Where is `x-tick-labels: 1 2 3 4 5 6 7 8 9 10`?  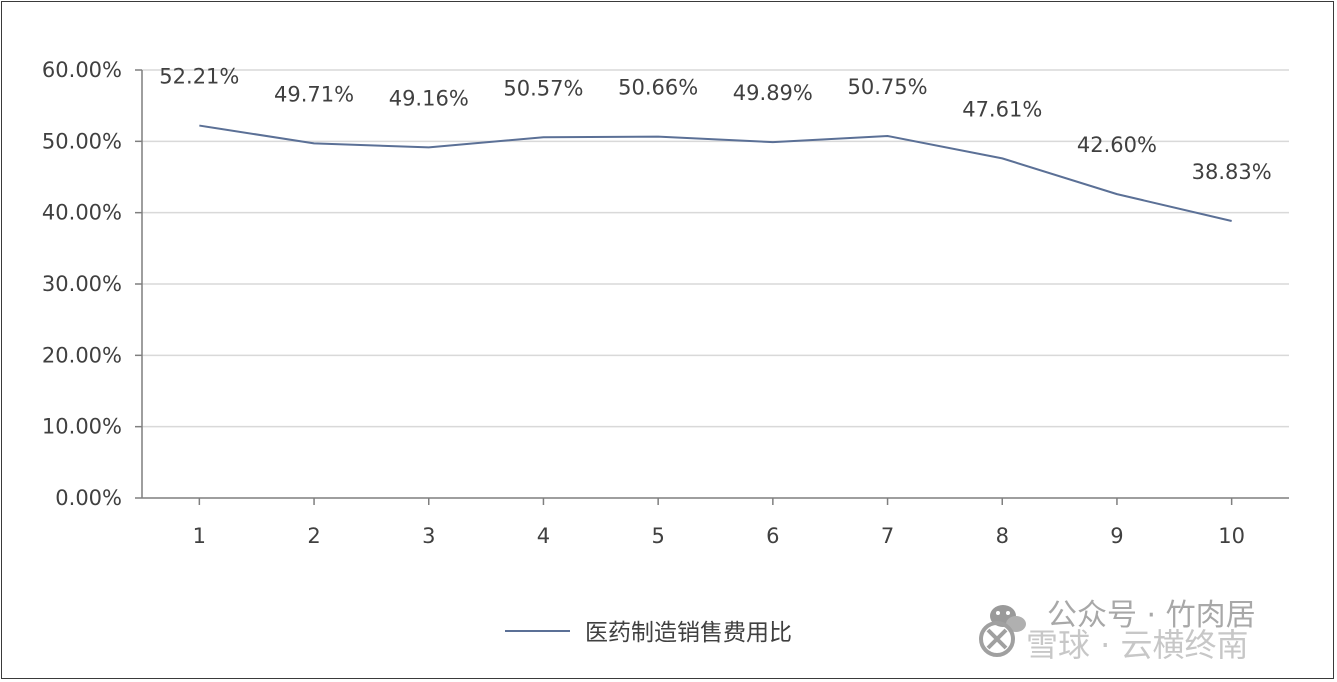 x-tick-labels: 1 2 3 4 5 6 7 8 9 10 is located at coordinates (719, 536).